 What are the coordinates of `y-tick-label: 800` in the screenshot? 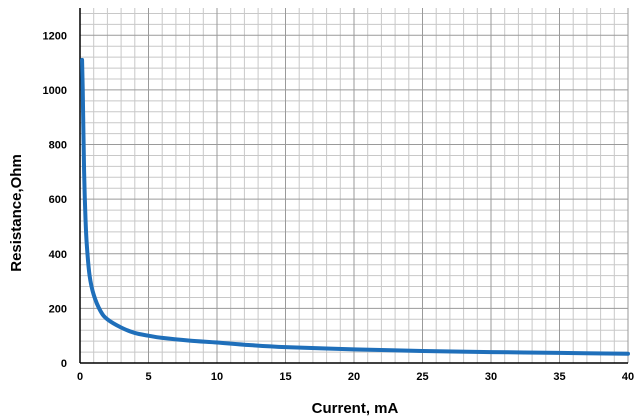 It's located at (58, 146).